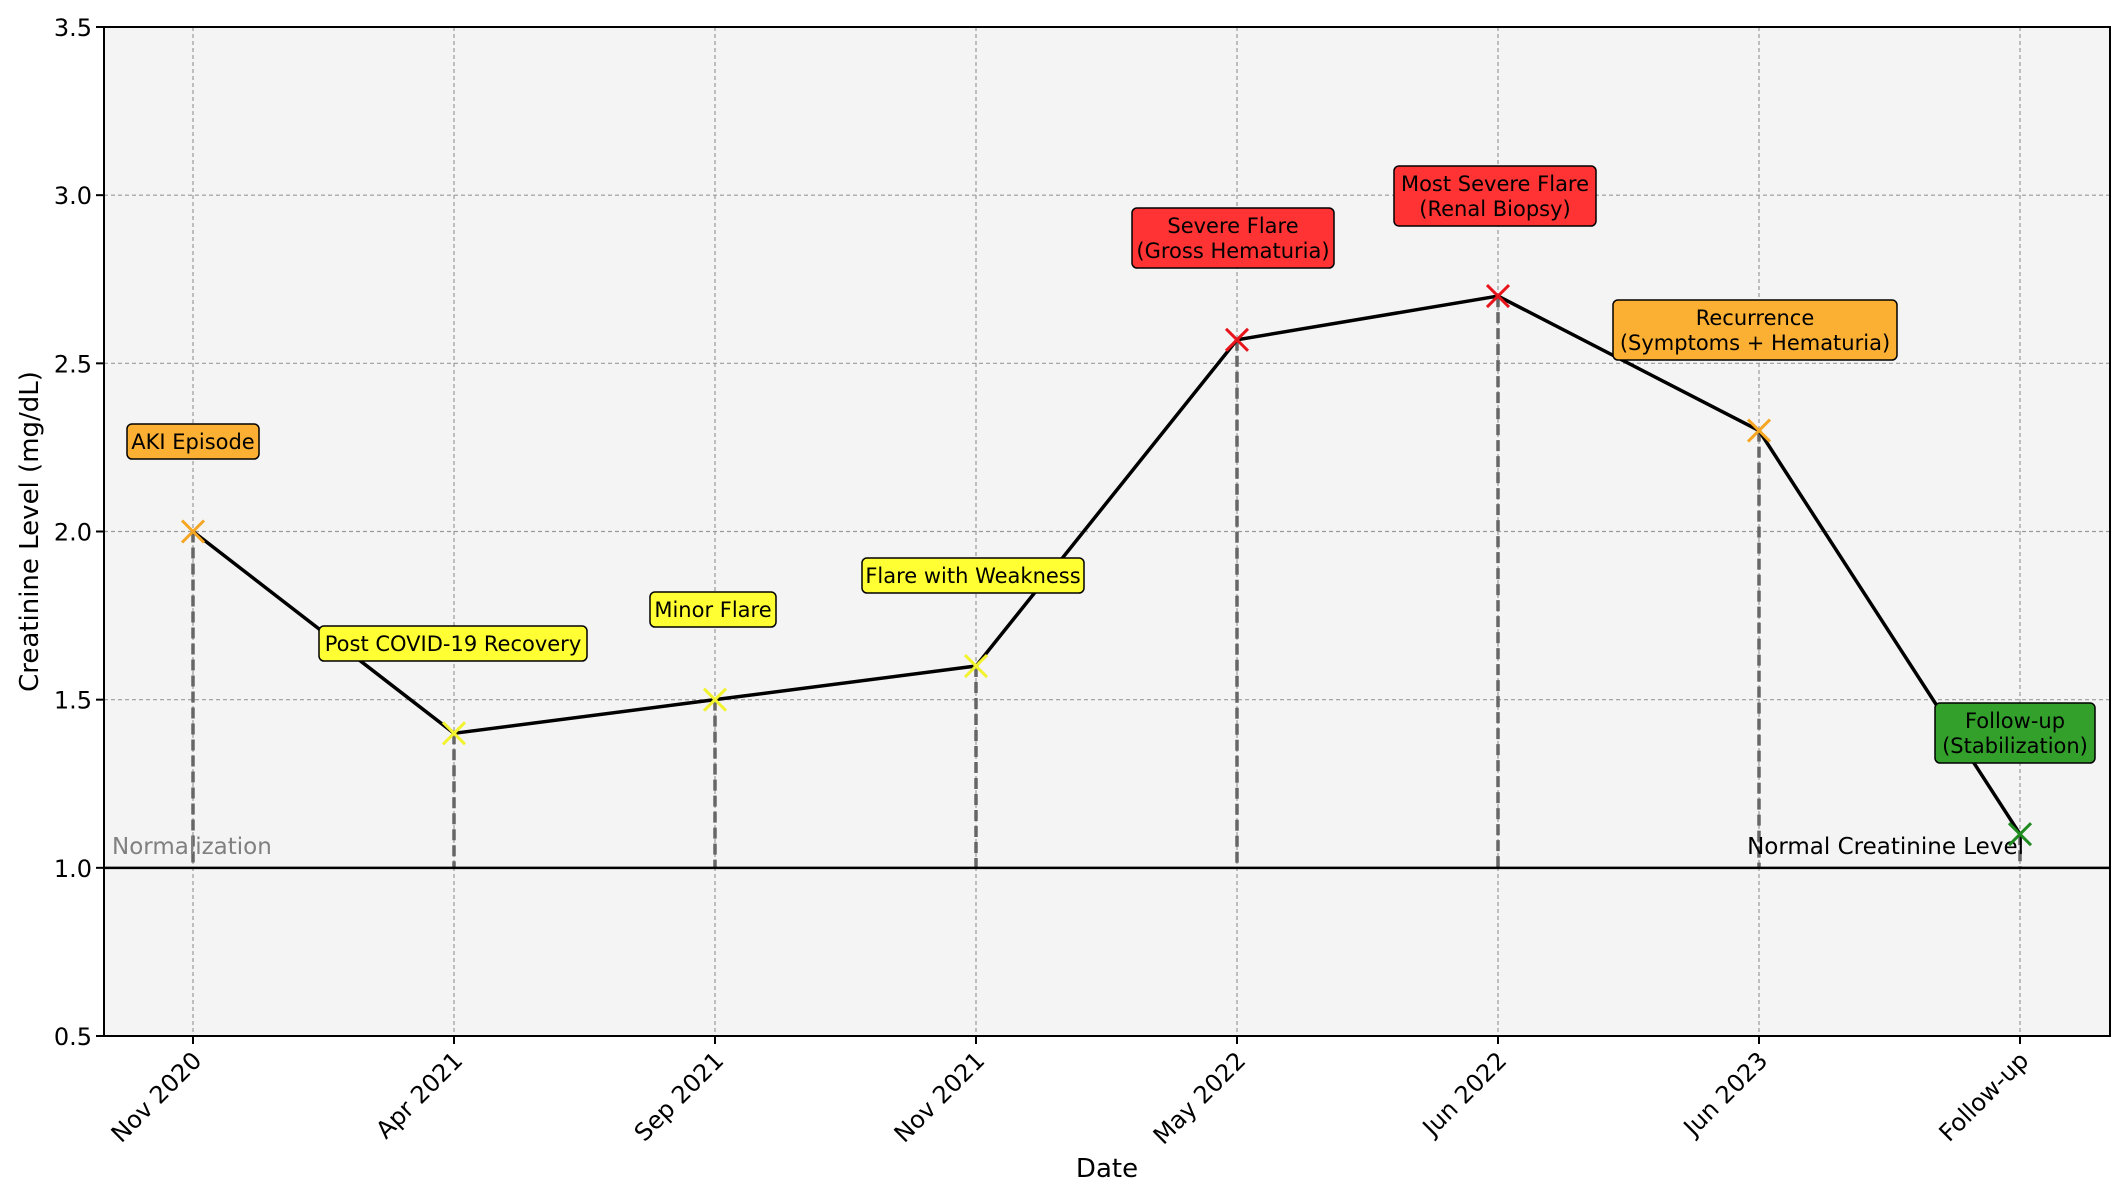 The width and height of the screenshot is (2125, 1195). I want to click on y-axis-title: Creatinine Level (mg/dL), so click(30, 531).